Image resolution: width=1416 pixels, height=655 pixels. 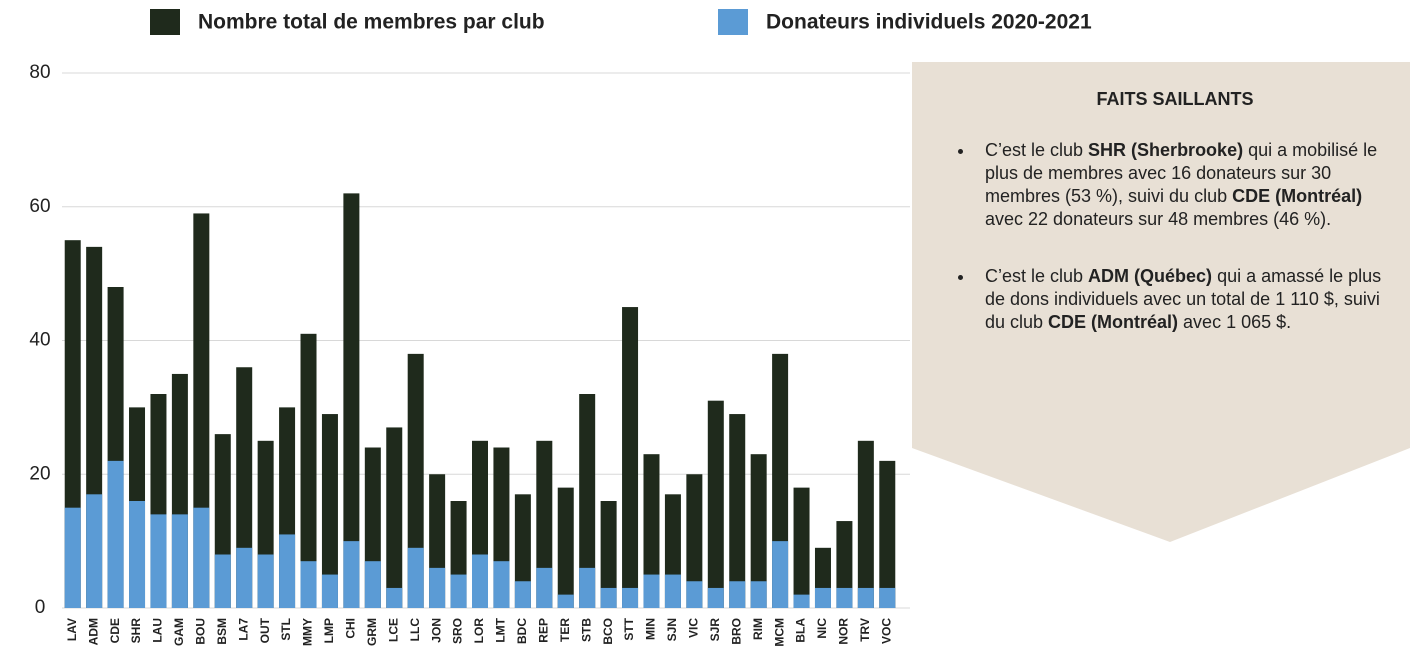 What do you see at coordinates (822, 628) in the screenshot?
I see `x-tick-label: NIC` at bounding box center [822, 628].